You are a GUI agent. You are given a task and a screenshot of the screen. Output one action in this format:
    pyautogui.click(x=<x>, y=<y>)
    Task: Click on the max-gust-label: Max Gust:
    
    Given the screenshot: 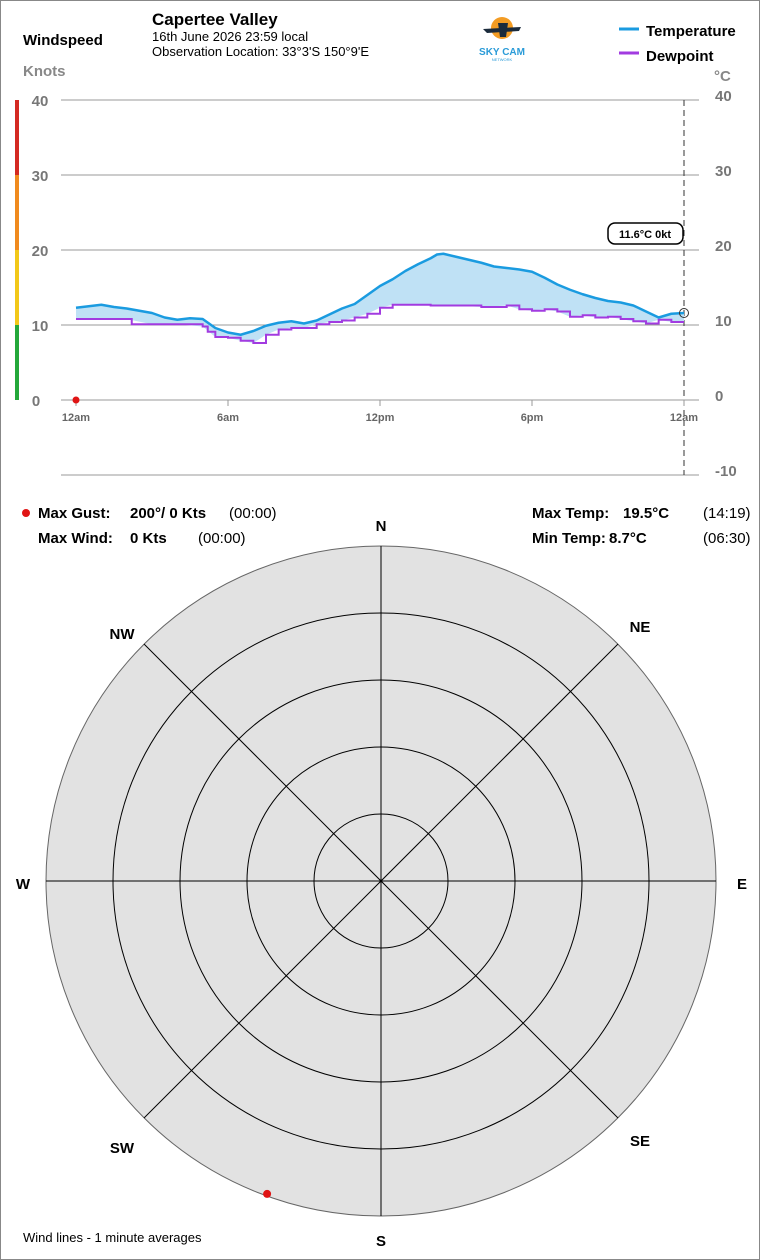 What is the action you would take?
    pyautogui.click(x=74, y=513)
    